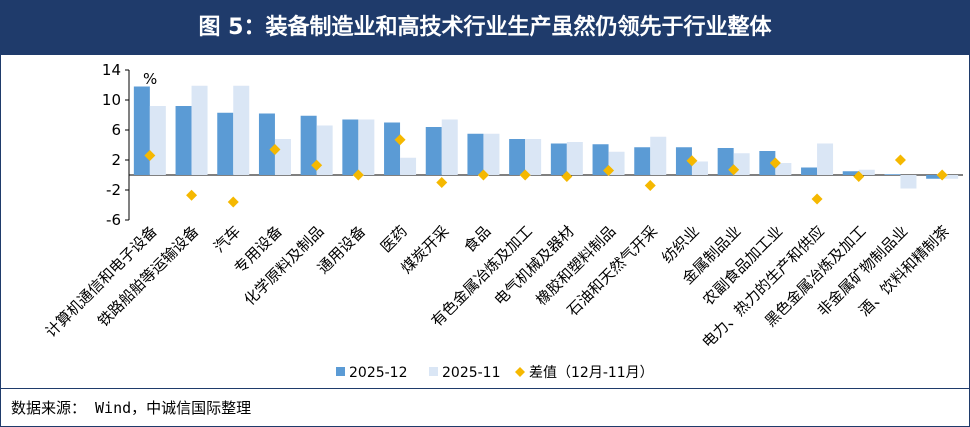  Describe the element at coordinates (485, 28) in the screenshot. I see `chart-title: 图 5：装备制造业和高技术行业生产虽然仍领先于行业整体` at that location.